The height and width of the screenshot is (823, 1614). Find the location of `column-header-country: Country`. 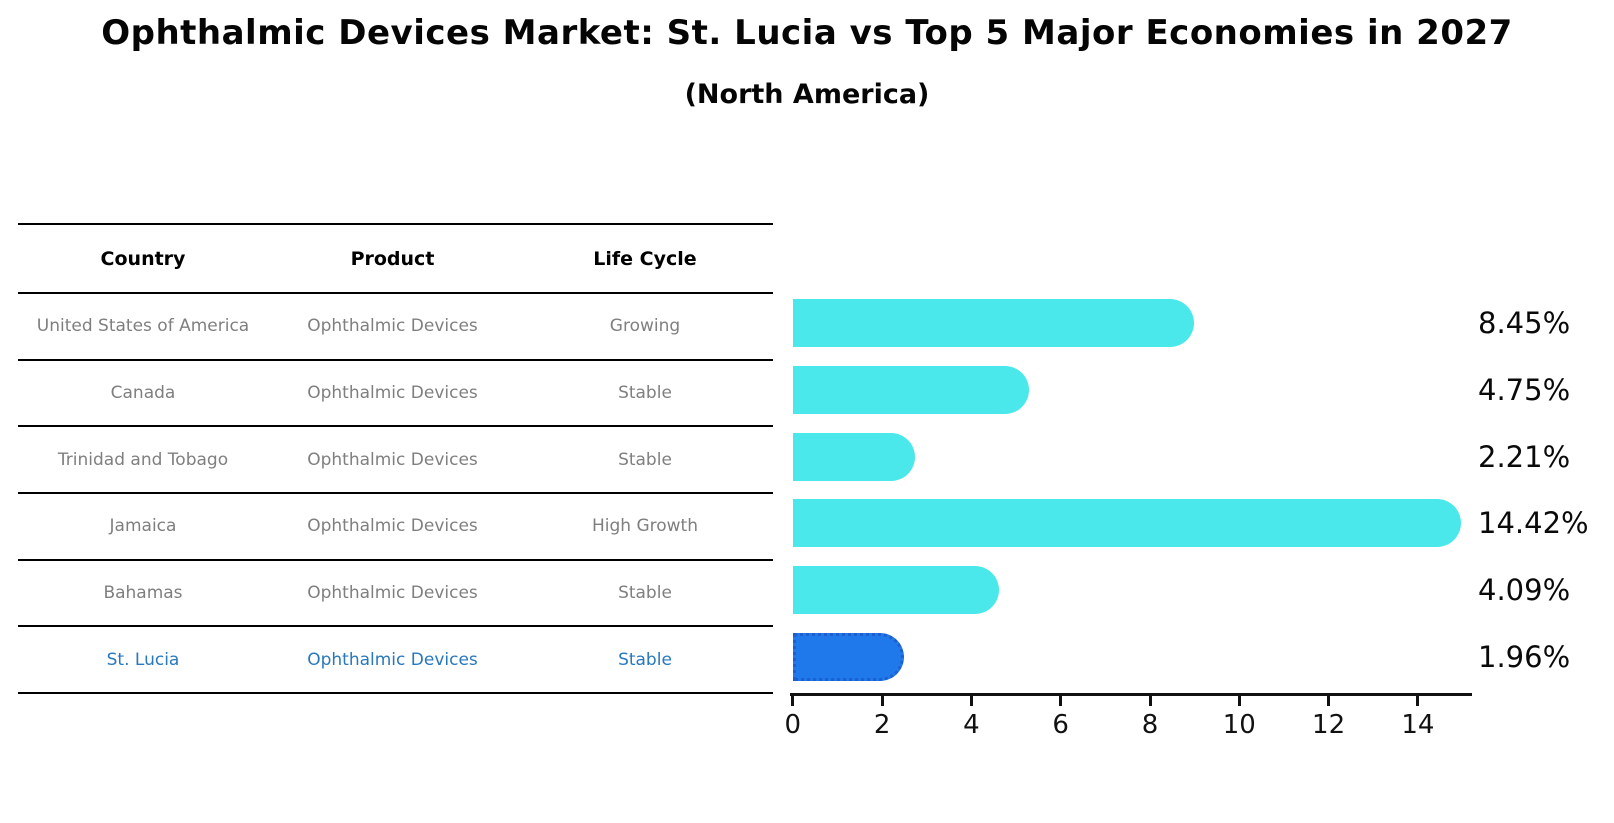

column-header-country: Country is located at coordinates (143, 258).